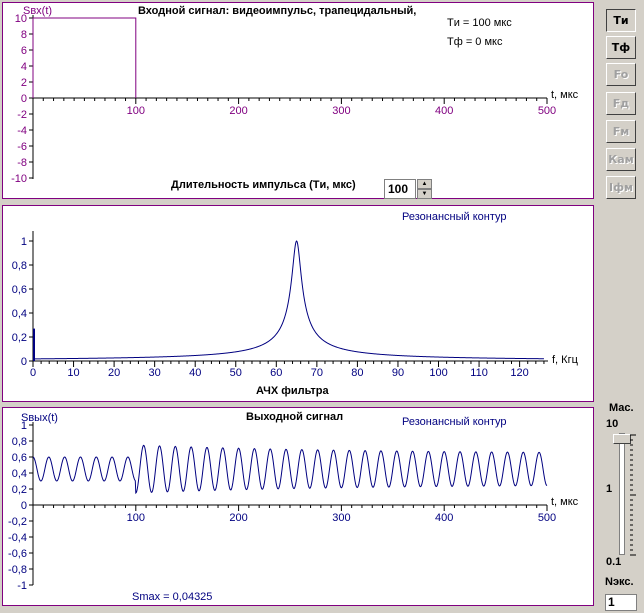 Image resolution: width=644 pixels, height=613 pixels. What do you see at coordinates (22, 115) in the screenshot?
I see `y-tick-label: -2` at bounding box center [22, 115].